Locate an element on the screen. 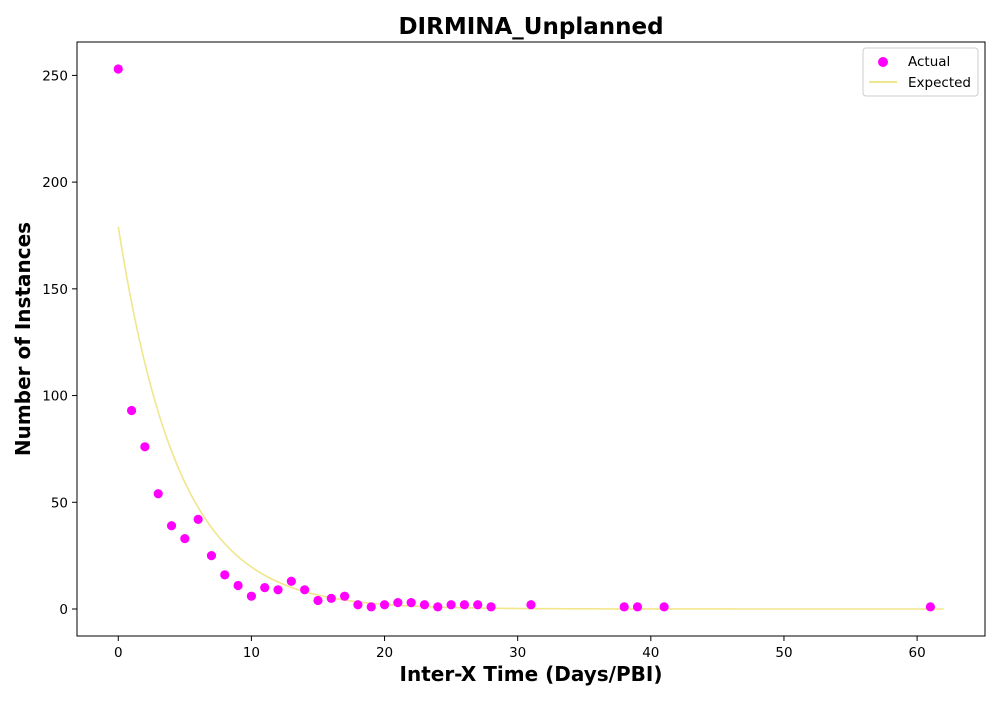  x-tick-label-30: 30 is located at coordinates (517, 653).